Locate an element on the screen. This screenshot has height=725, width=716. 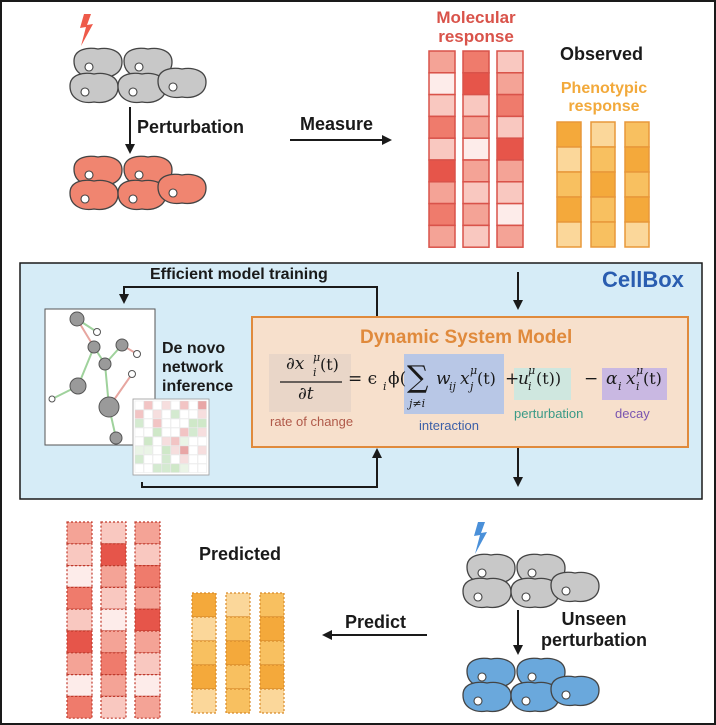
u-sup: μ is located at coordinates (532, 370).